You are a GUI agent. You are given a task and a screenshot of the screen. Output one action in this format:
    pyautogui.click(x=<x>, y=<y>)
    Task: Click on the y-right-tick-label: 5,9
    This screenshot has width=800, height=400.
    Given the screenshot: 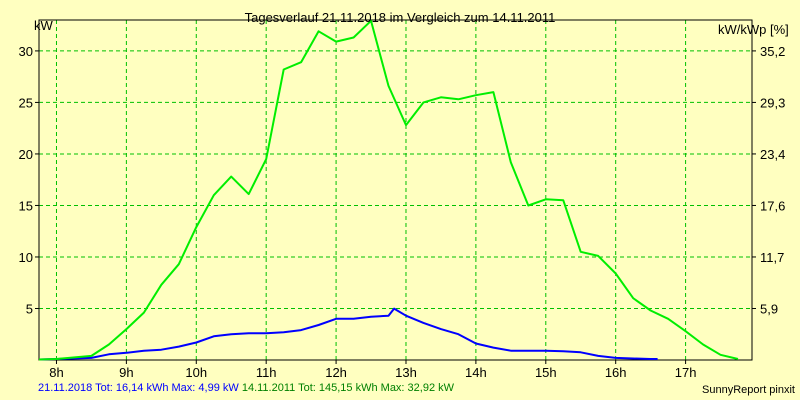 What is the action you would take?
    pyautogui.click(x=769, y=308)
    